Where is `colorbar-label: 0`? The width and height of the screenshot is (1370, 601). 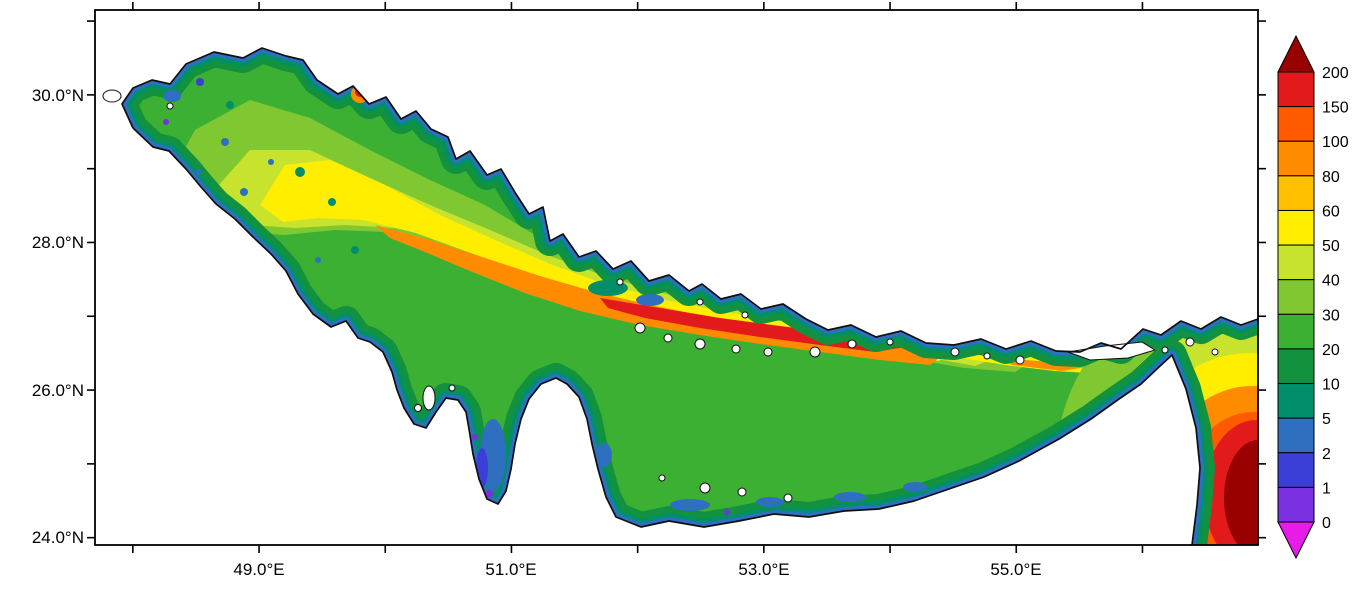 colorbar-label: 0 is located at coordinates (1326, 523).